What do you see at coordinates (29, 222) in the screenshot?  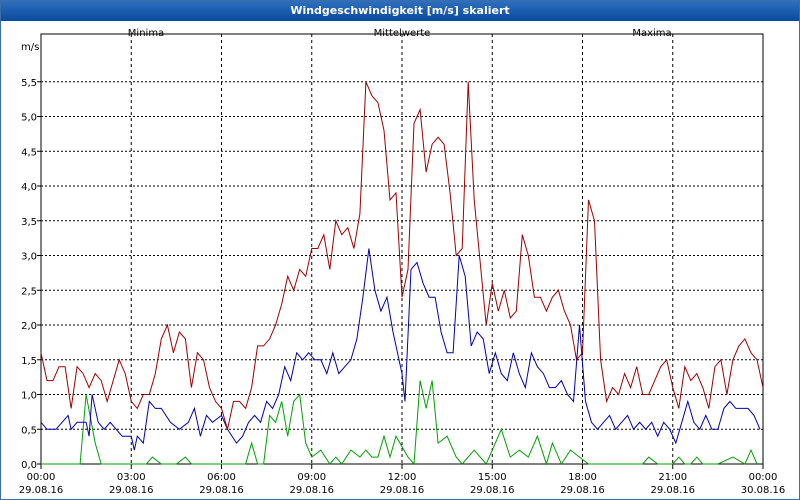 I see `y-tick-label: 3,5` at bounding box center [29, 222].